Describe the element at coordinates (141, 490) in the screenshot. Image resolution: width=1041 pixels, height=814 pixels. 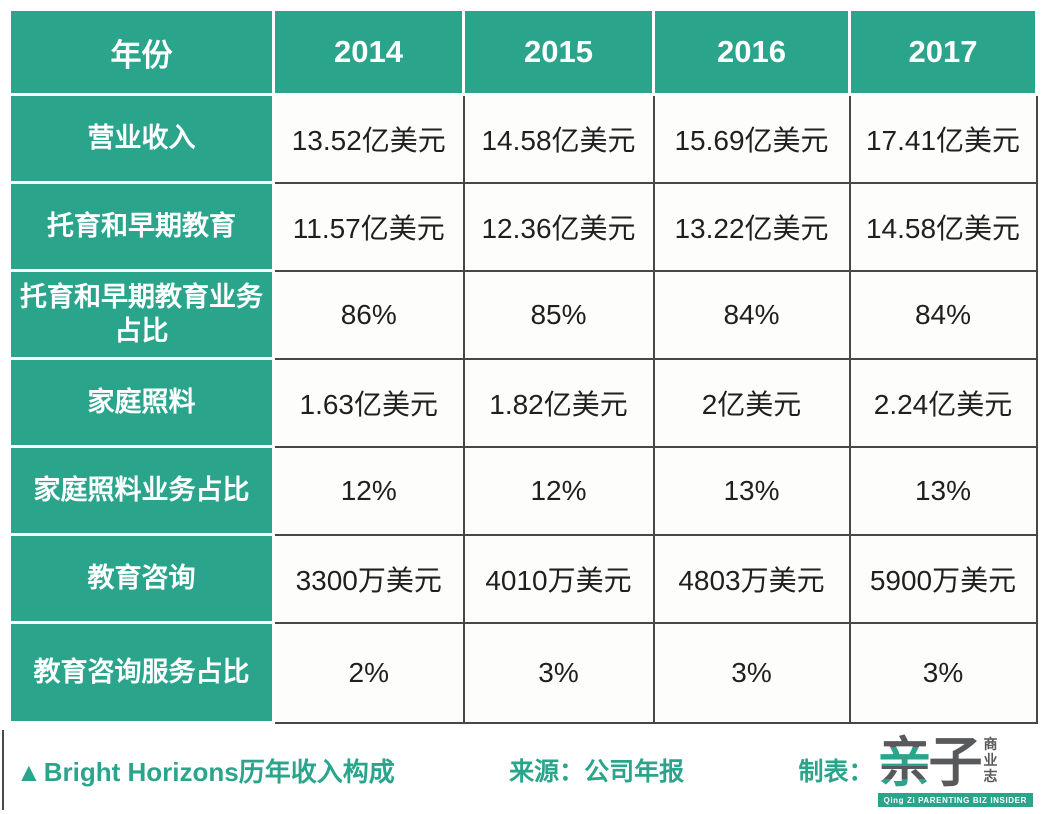
I see `row-label: 家庭照料业务占比` at that location.